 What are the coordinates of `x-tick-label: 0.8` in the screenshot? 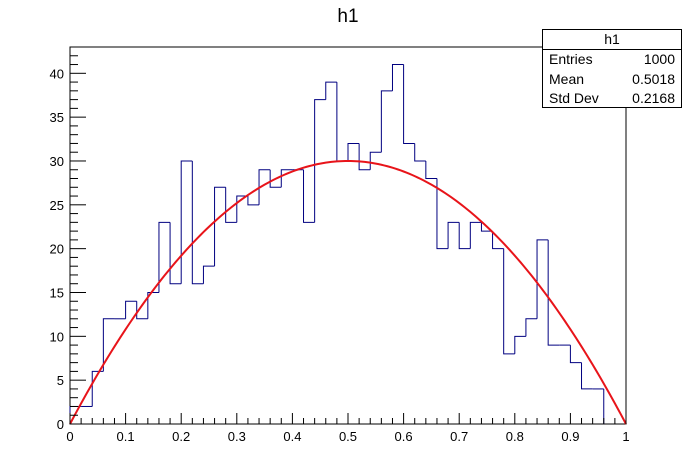 It's located at (515, 436).